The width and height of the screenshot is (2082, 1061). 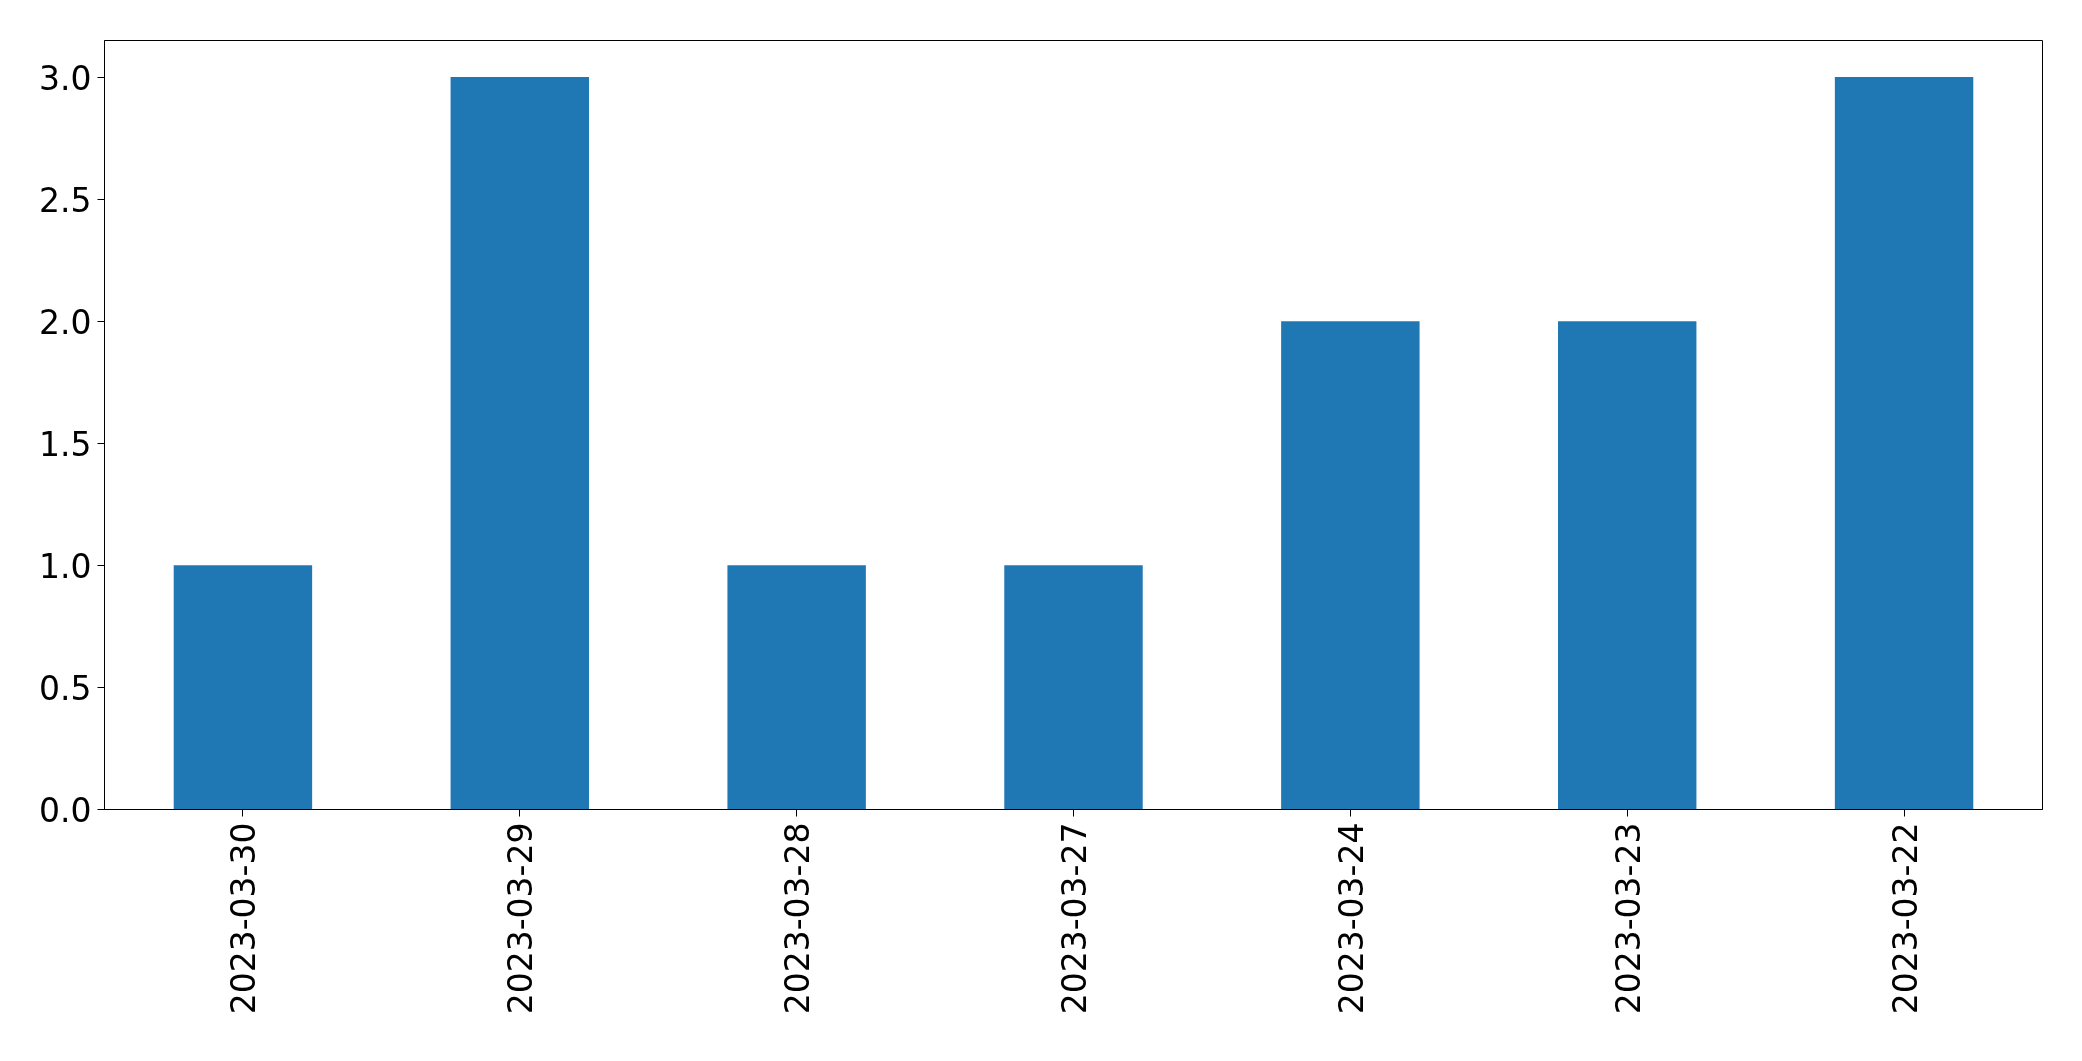 What do you see at coordinates (1351, 918) in the screenshot?
I see `x-tick-label: 2023-03-24` at bounding box center [1351, 918].